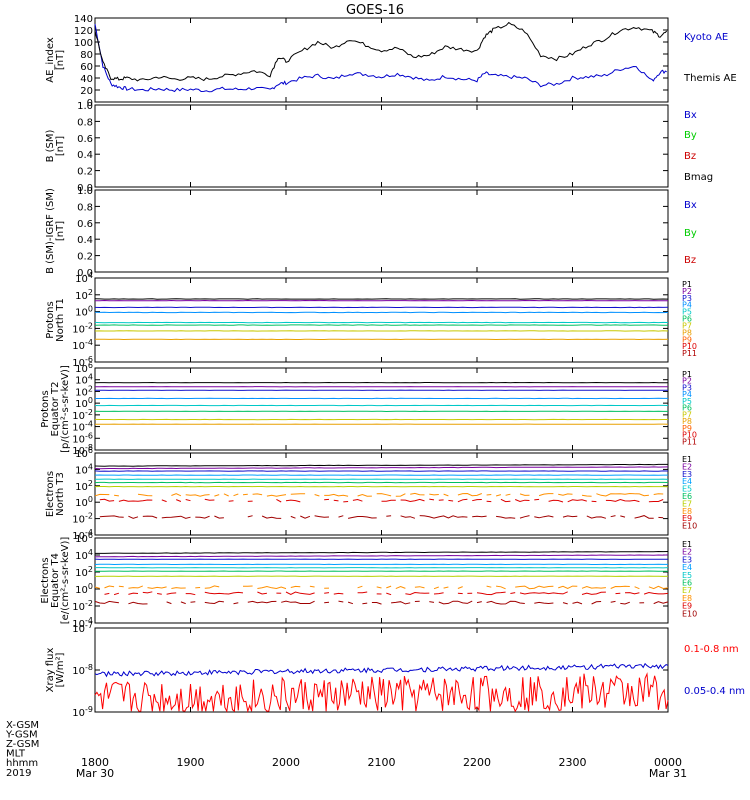 Image resolution: width=750 pixels, height=800 pixels. What do you see at coordinates (50, 231) in the screenshot?
I see `y-axis-label: B (SM)-IGRF (SM)` at bounding box center [50, 231].